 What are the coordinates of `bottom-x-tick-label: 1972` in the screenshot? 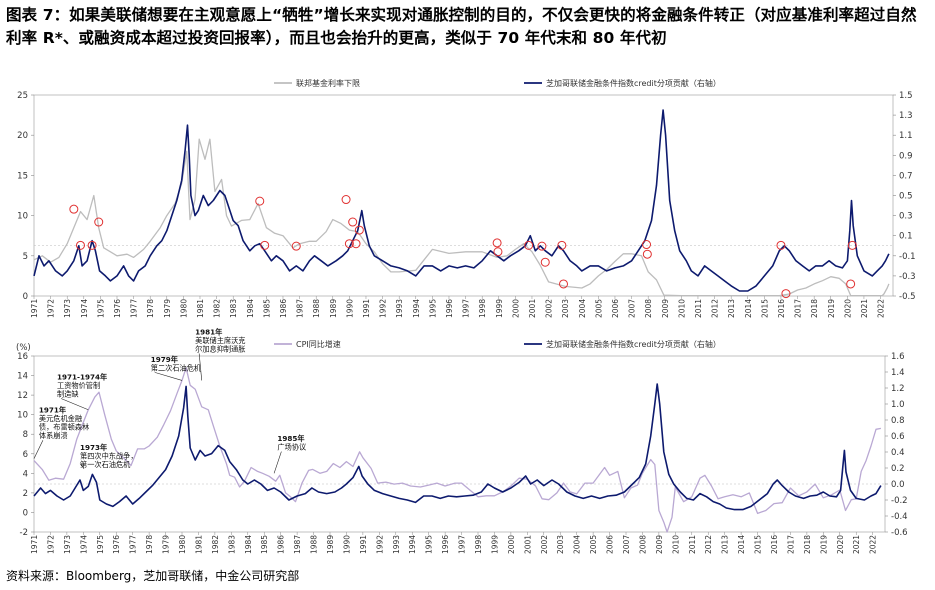 It's located at (50, 544).